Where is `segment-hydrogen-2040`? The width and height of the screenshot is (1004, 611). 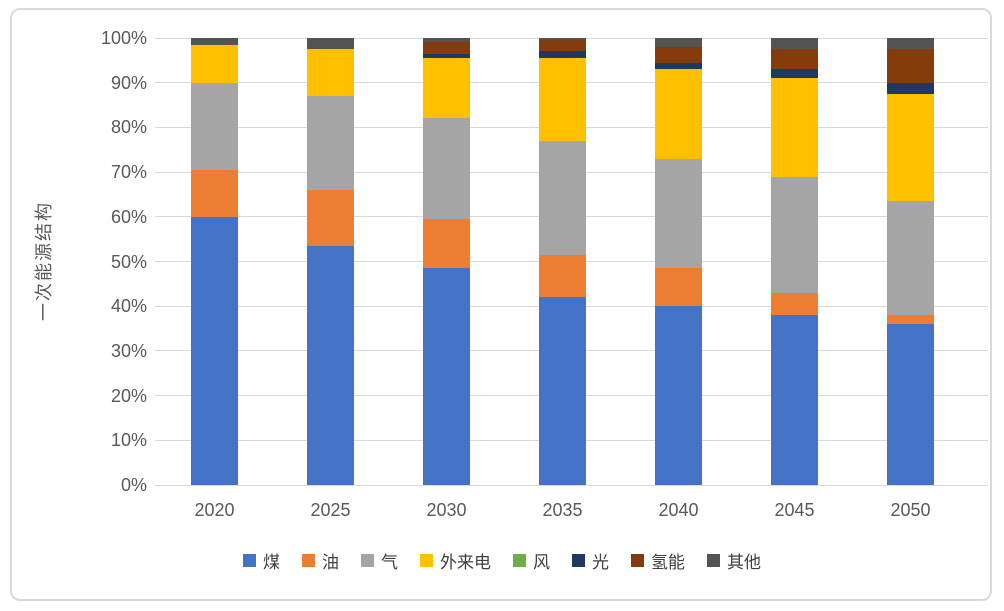 segment-hydrogen-2040 is located at coordinates (678, 54).